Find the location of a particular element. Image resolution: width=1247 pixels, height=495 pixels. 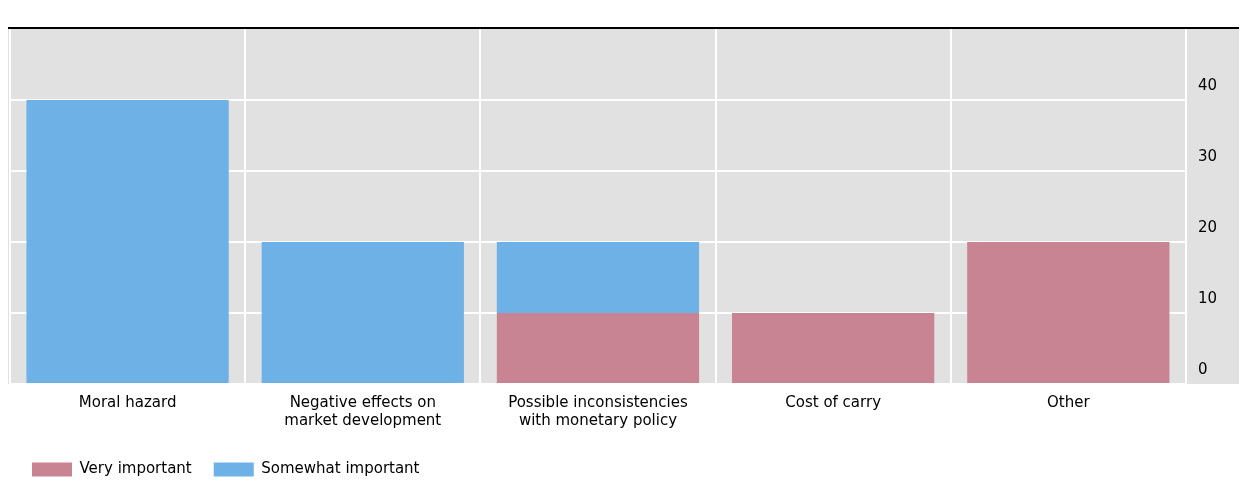

y-tick-label: 10 is located at coordinates (1207, 297).